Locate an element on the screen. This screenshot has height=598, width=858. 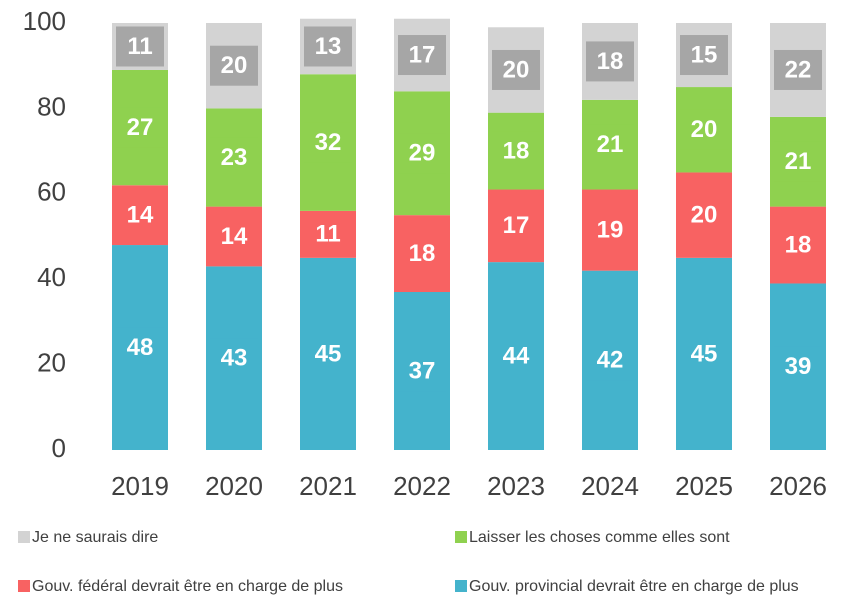
value-label: 43 is located at coordinates (234, 358).